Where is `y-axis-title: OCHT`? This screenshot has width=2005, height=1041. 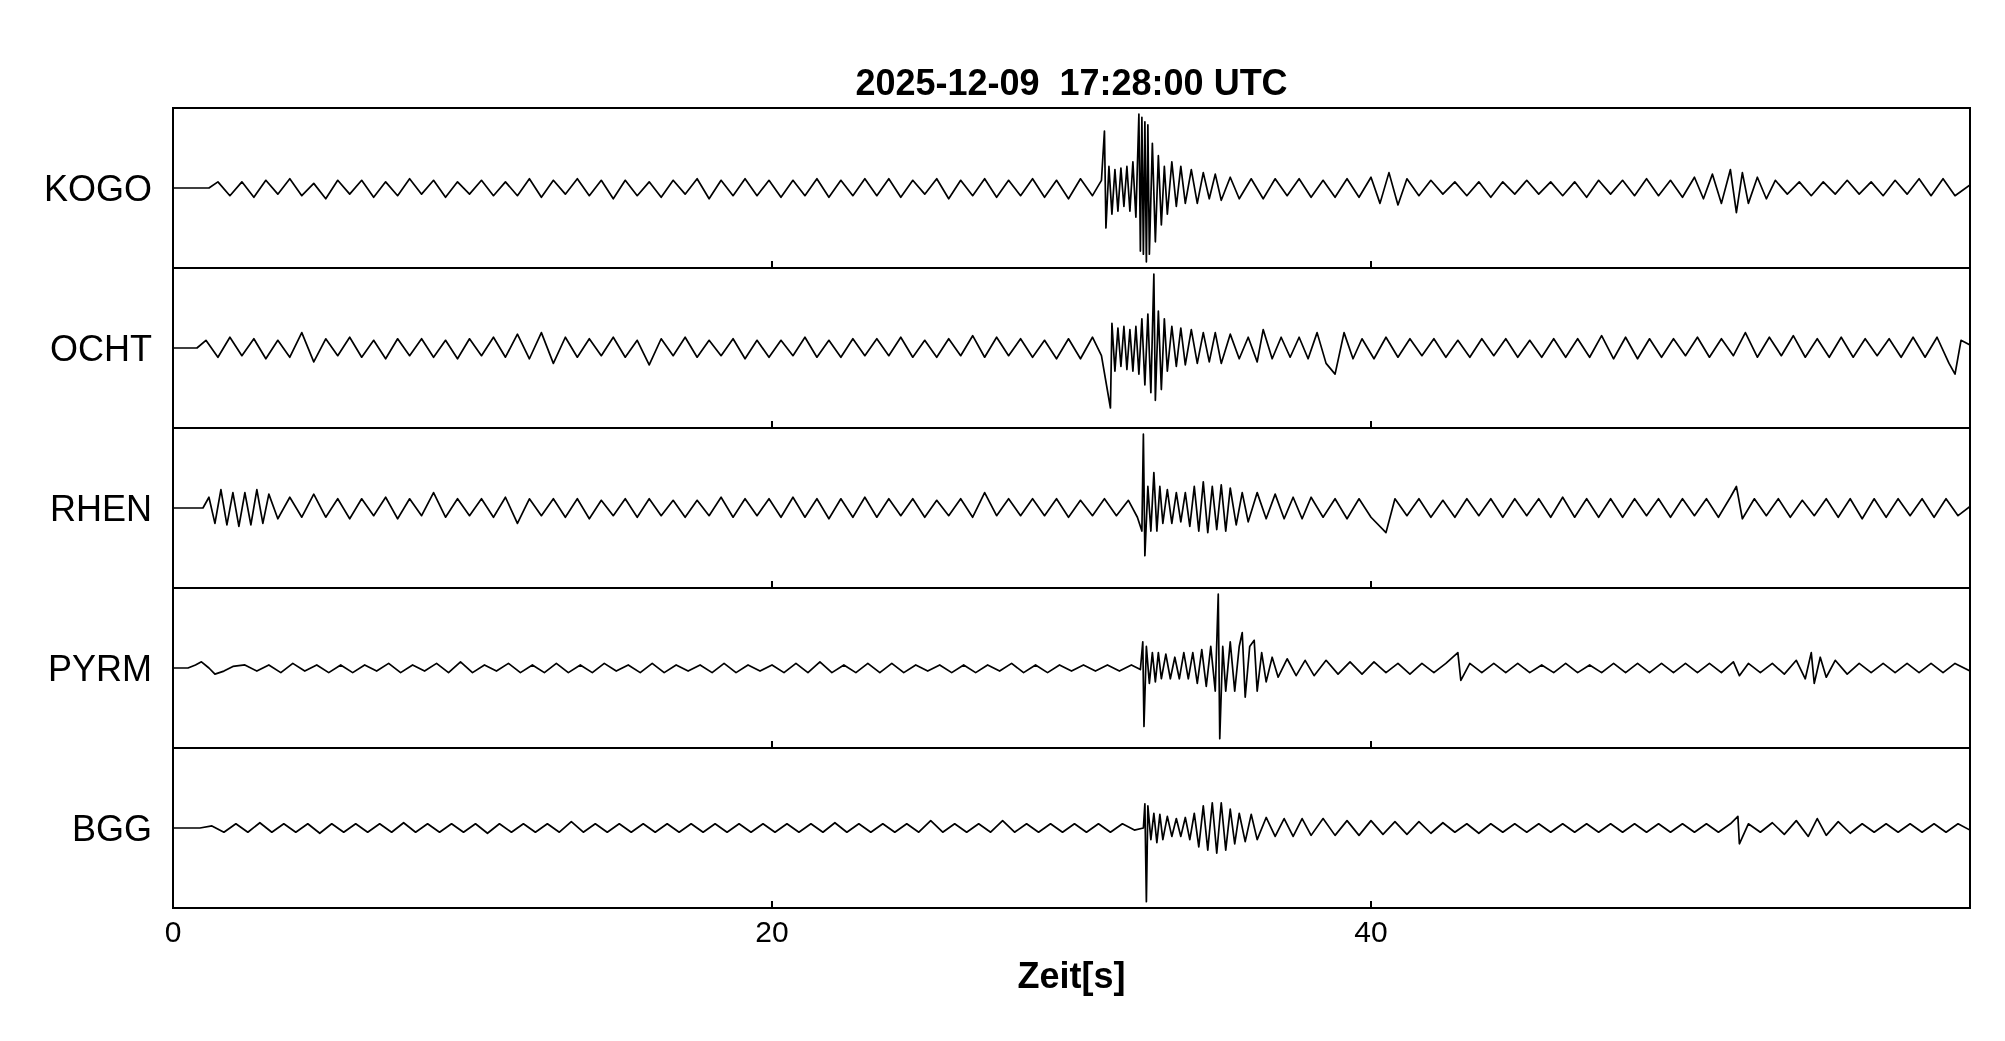 y-axis-title: OCHT is located at coordinates (101, 348).